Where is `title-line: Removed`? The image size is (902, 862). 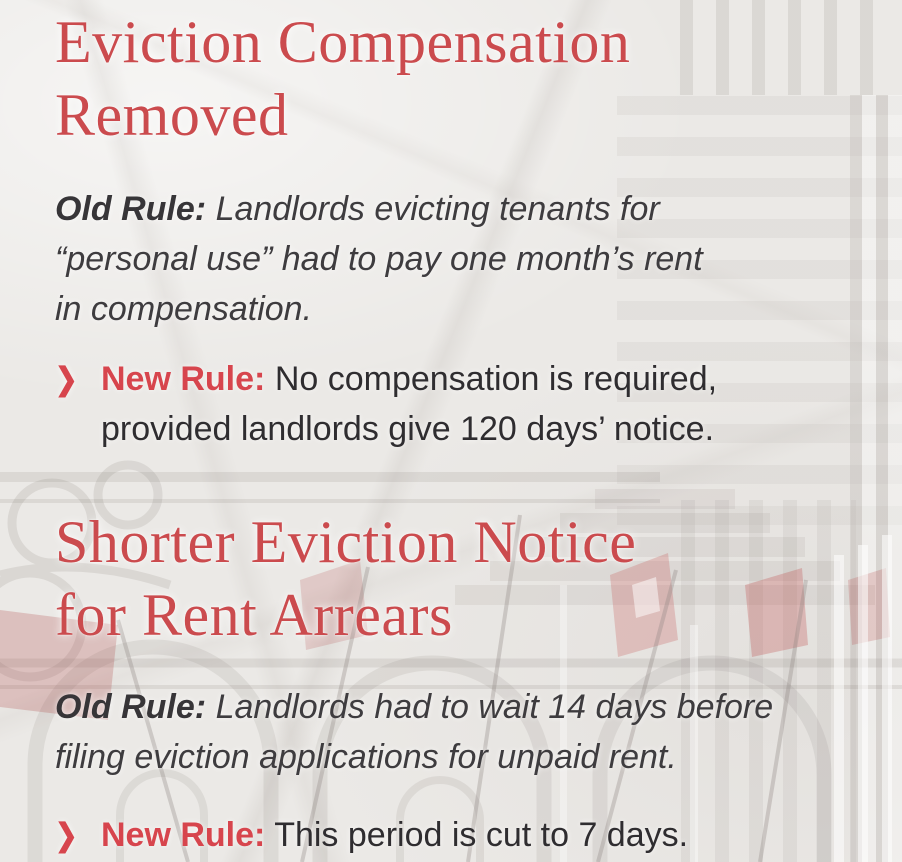 title-line: Removed is located at coordinates (172, 115).